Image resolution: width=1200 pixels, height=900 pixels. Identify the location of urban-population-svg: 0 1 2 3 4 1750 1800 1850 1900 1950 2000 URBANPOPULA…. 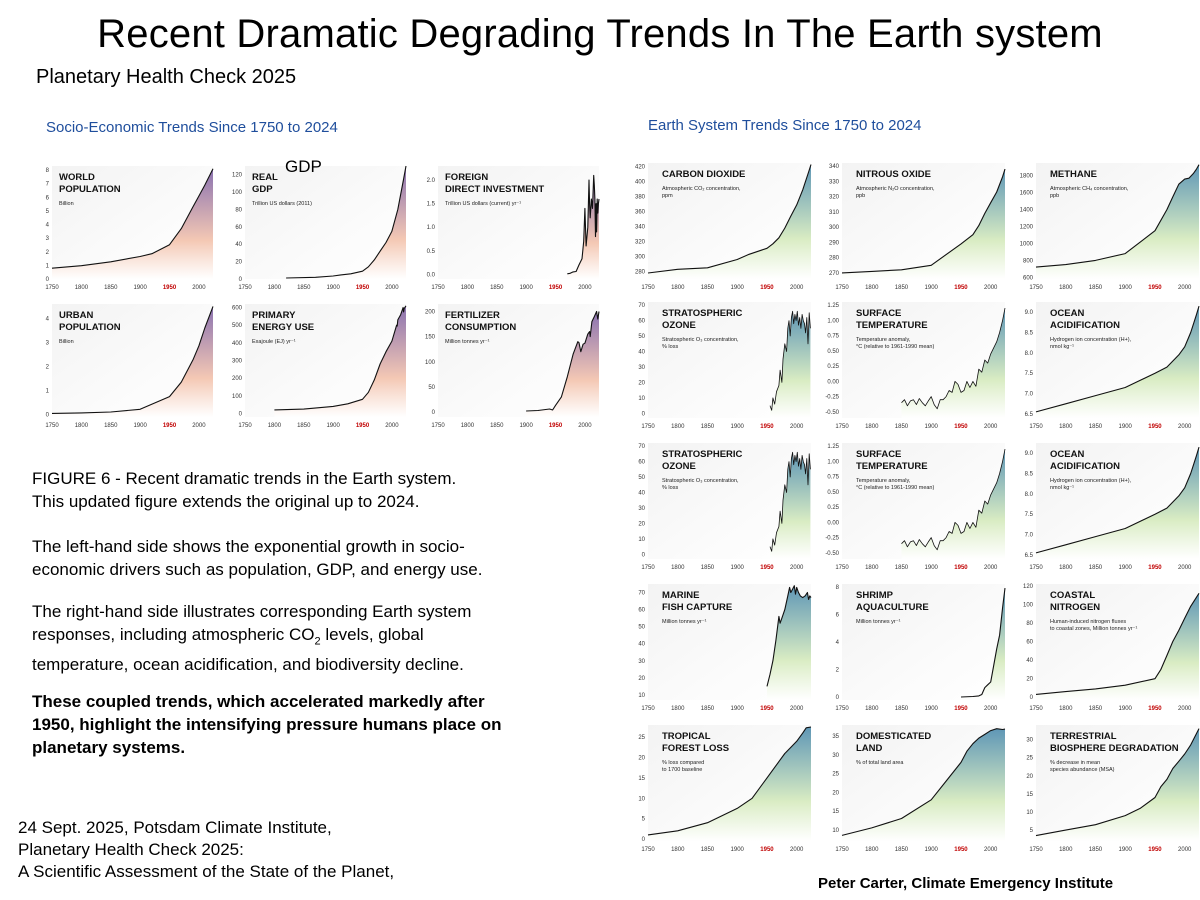
(129, 366).